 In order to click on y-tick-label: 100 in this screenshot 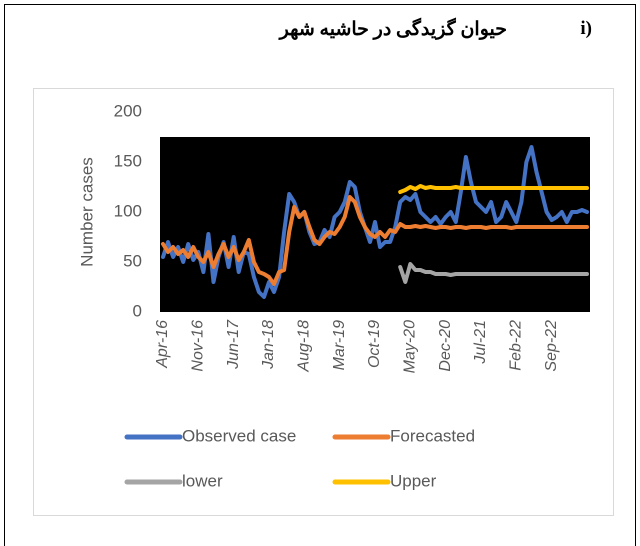, I will do `click(128, 210)`.